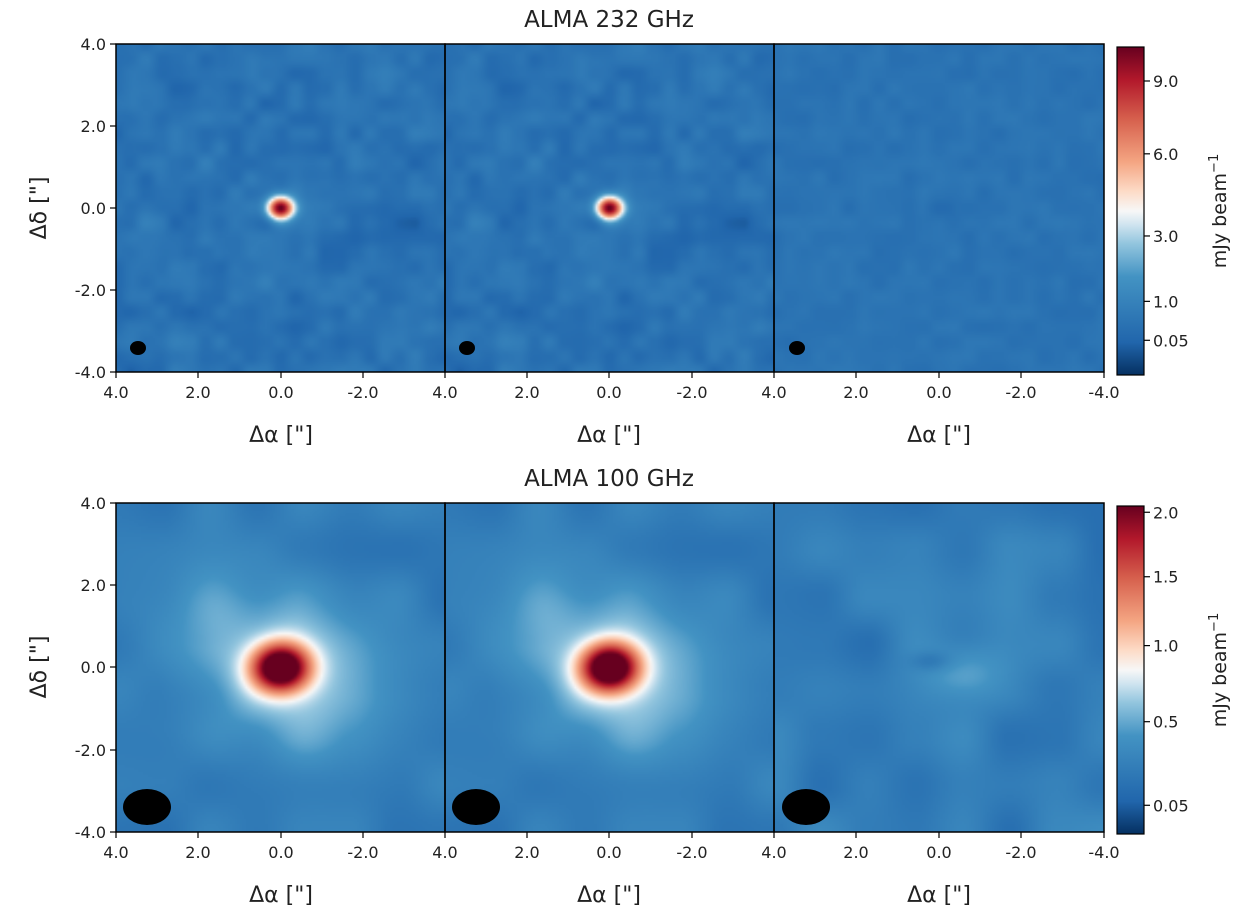 The height and width of the screenshot is (912, 1242). I want to click on colorbar-tick-label: 0.5, so click(1165, 722).